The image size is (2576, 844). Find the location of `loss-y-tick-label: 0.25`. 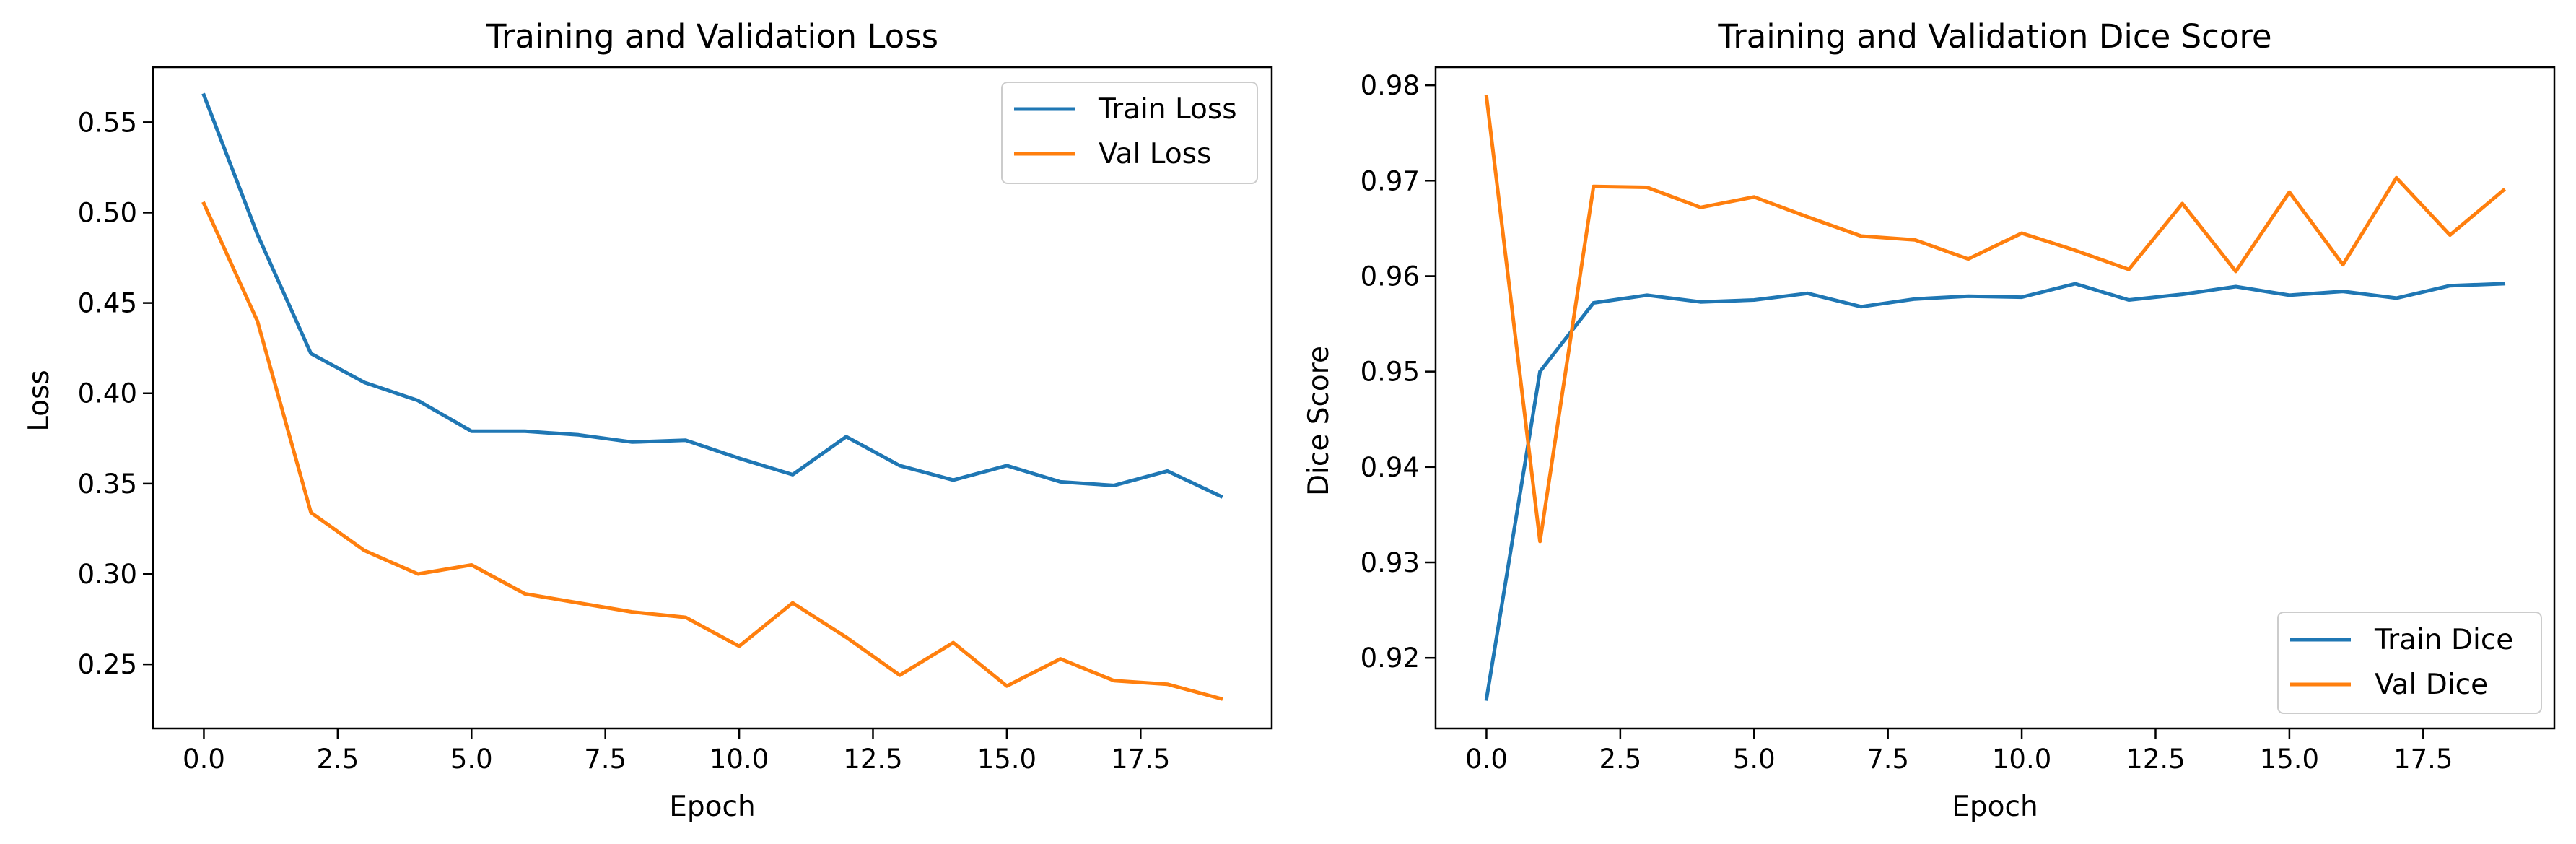

loss-y-tick-label: 0.25 is located at coordinates (107, 664).